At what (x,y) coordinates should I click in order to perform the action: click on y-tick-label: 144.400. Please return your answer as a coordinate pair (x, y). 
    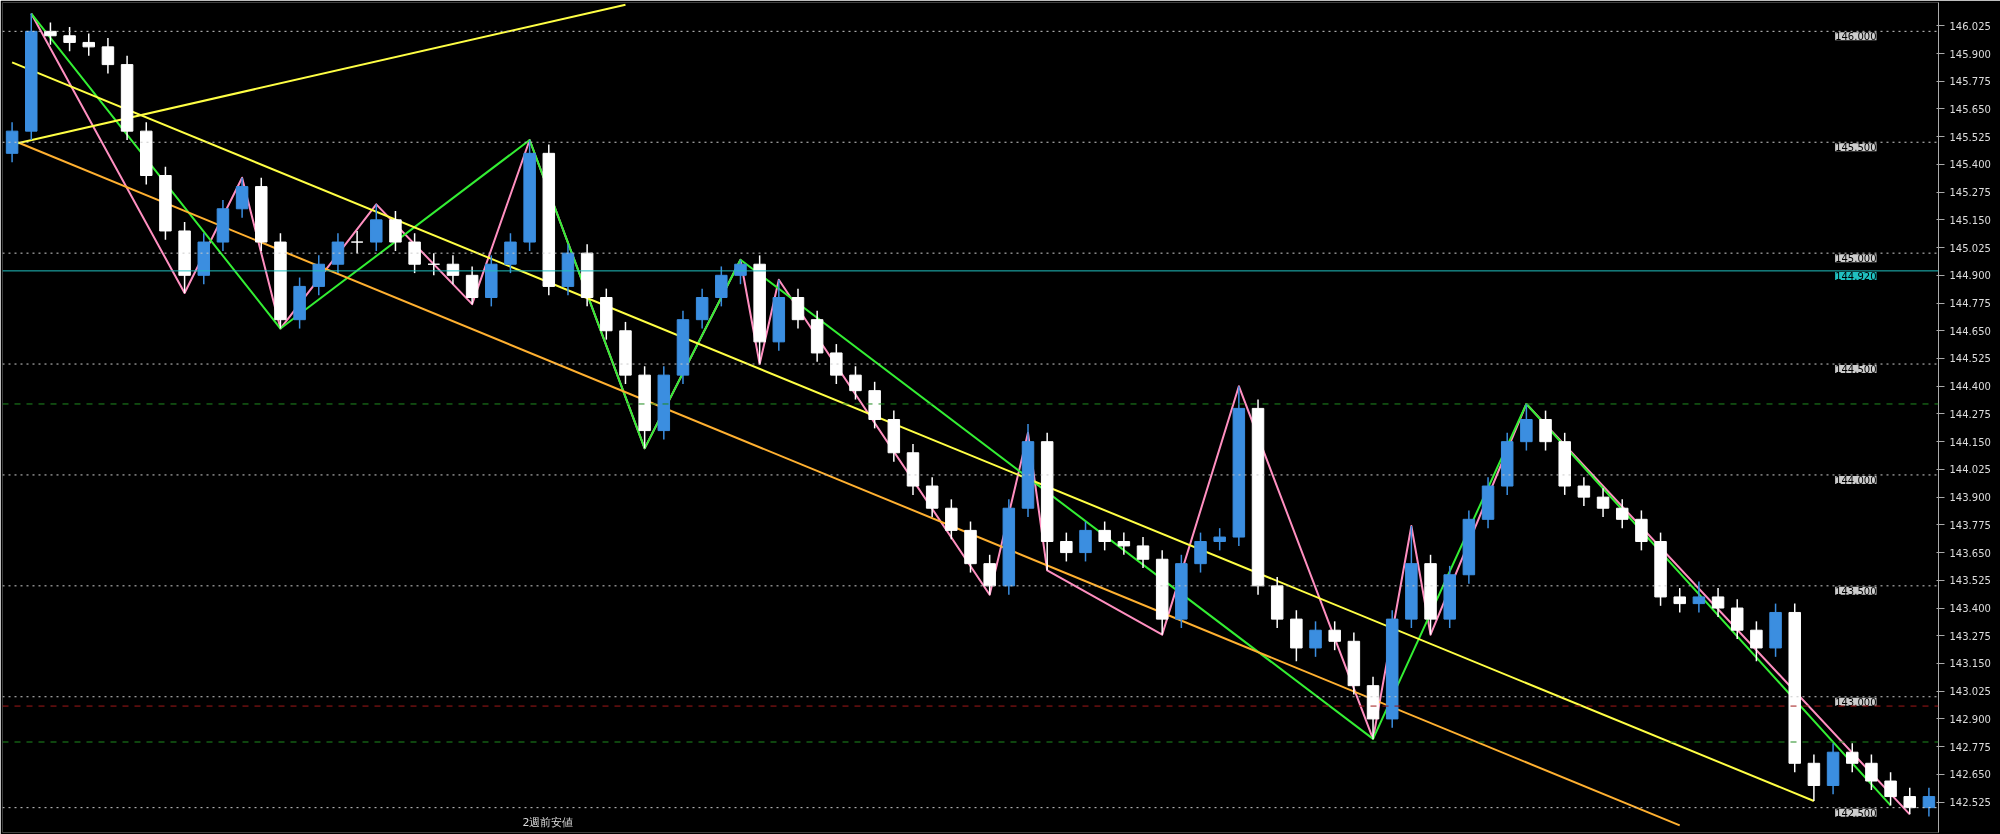
    Looking at the image, I should click on (1970, 387).